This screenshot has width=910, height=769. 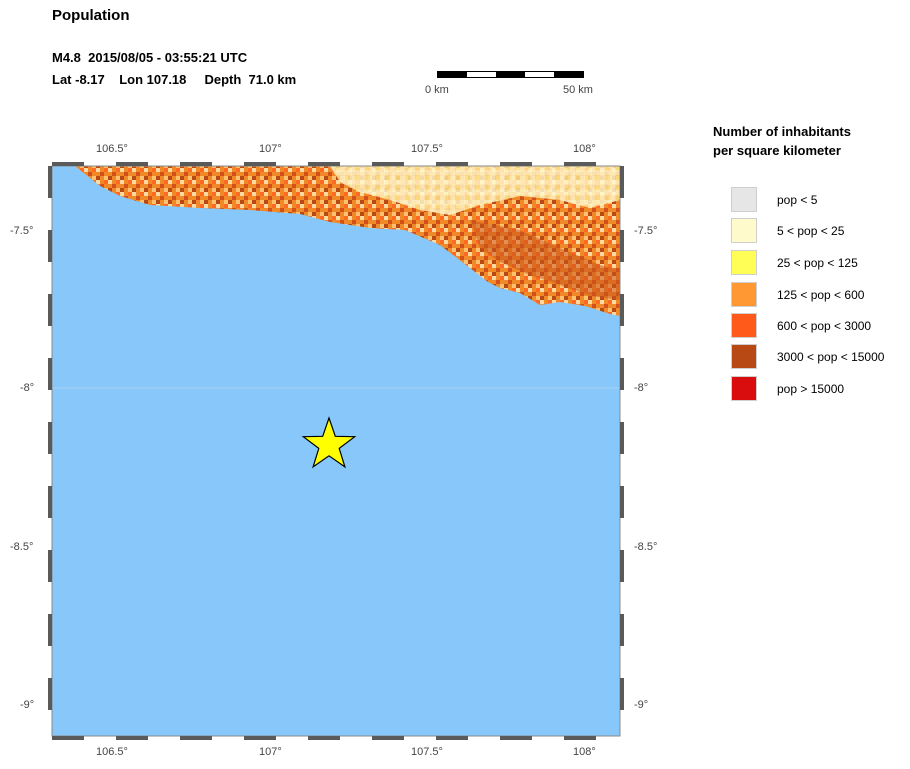 I want to click on event-location-depth: Lat -8.17 Lon 107.18 Depth 71.0 km, so click(x=174, y=79).